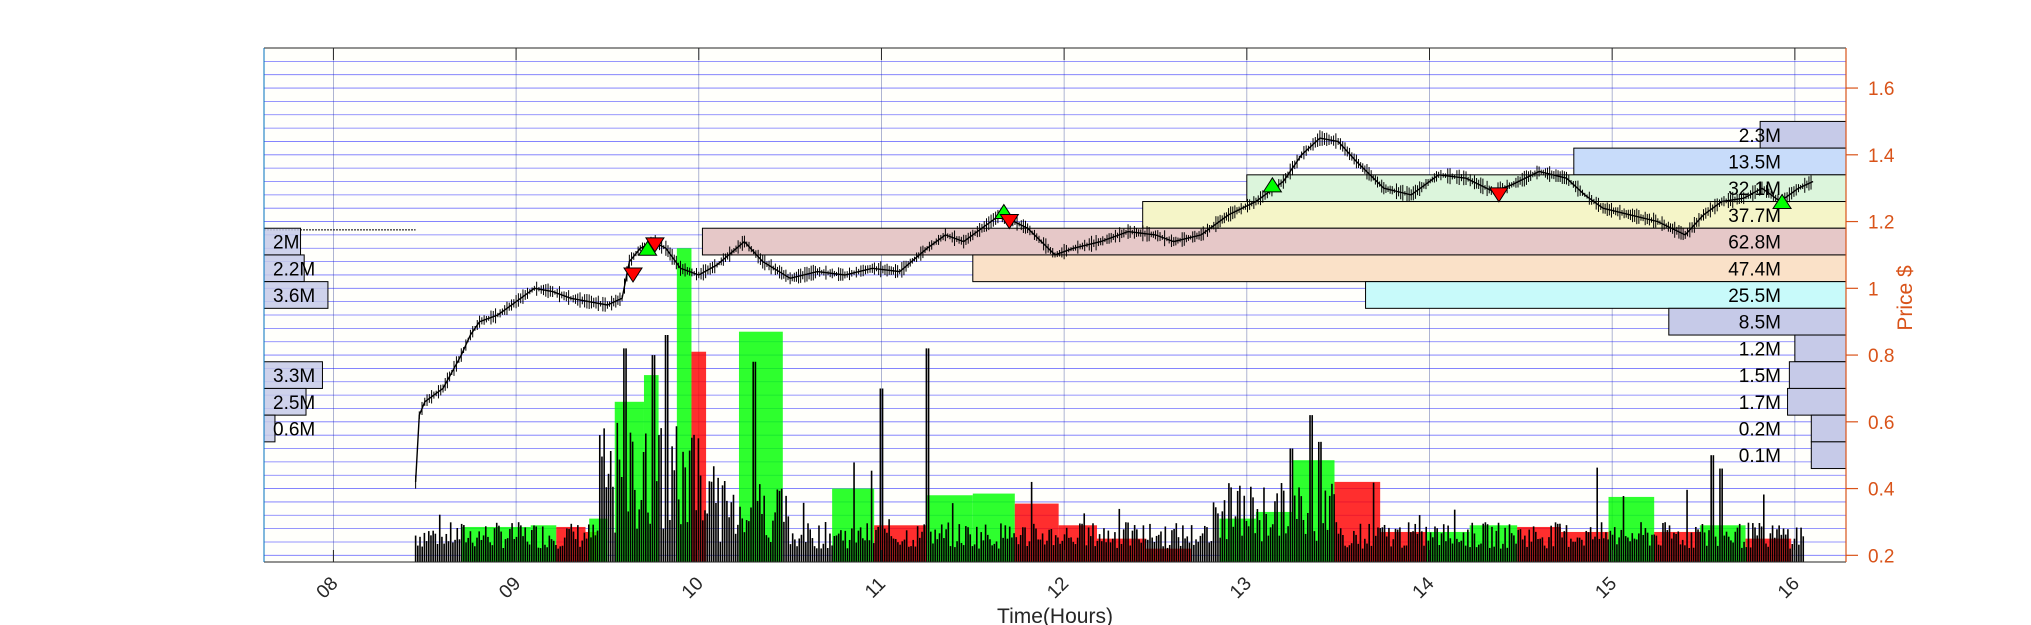 This screenshot has height=625, width=2031. What do you see at coordinates (1905, 298) in the screenshot?
I see `y-axis-label: Price $` at bounding box center [1905, 298].